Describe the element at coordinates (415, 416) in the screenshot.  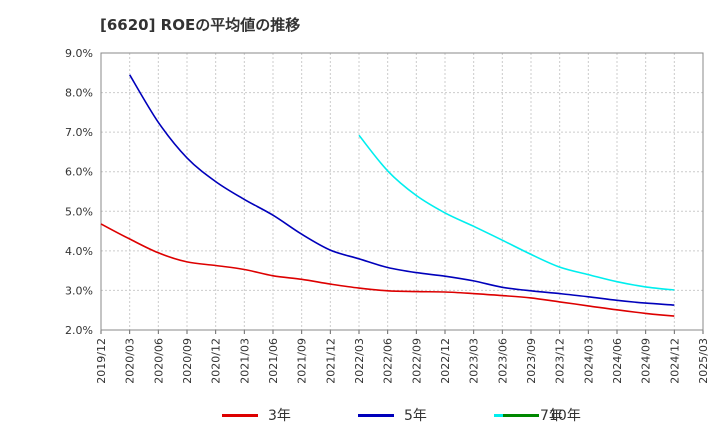
I see `legend-label: 5年` at that location.